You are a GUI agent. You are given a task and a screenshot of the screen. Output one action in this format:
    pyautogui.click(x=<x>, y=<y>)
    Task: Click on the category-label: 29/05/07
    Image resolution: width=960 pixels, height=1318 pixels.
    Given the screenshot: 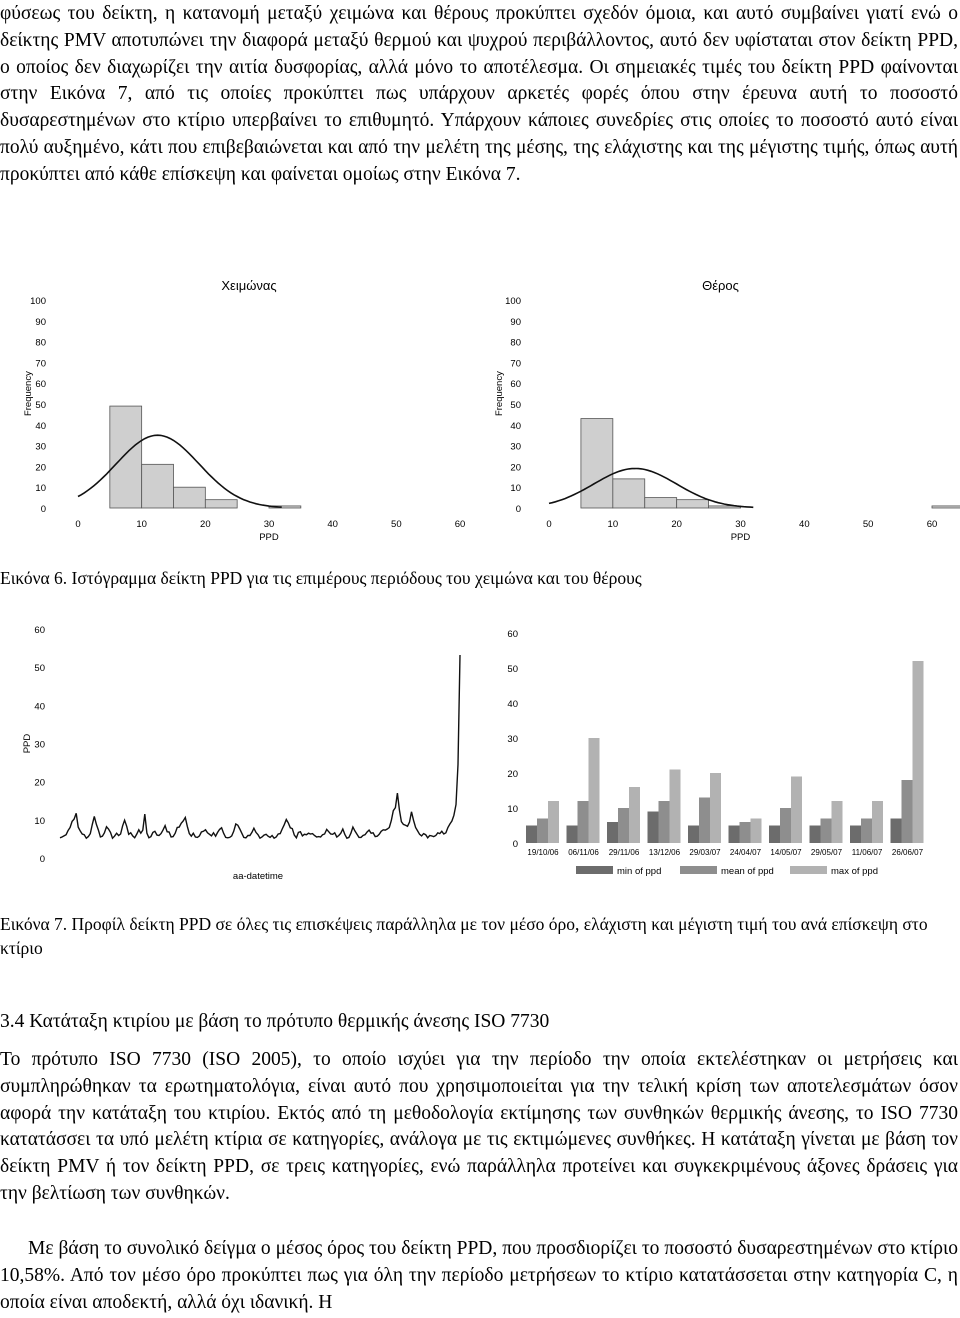 What is the action you would take?
    pyautogui.click(x=827, y=852)
    